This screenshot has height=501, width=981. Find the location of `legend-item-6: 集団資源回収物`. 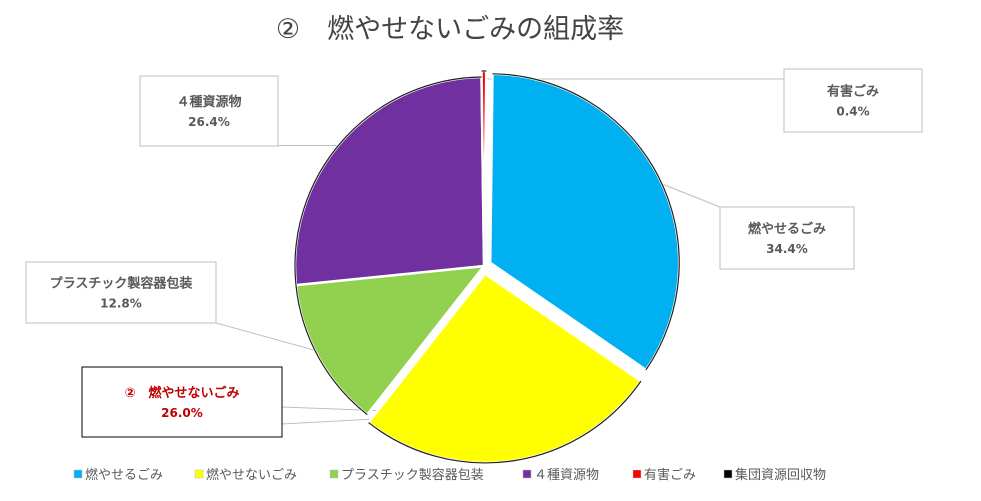

legend-item-6: 集団資源回収物 is located at coordinates (774, 475).